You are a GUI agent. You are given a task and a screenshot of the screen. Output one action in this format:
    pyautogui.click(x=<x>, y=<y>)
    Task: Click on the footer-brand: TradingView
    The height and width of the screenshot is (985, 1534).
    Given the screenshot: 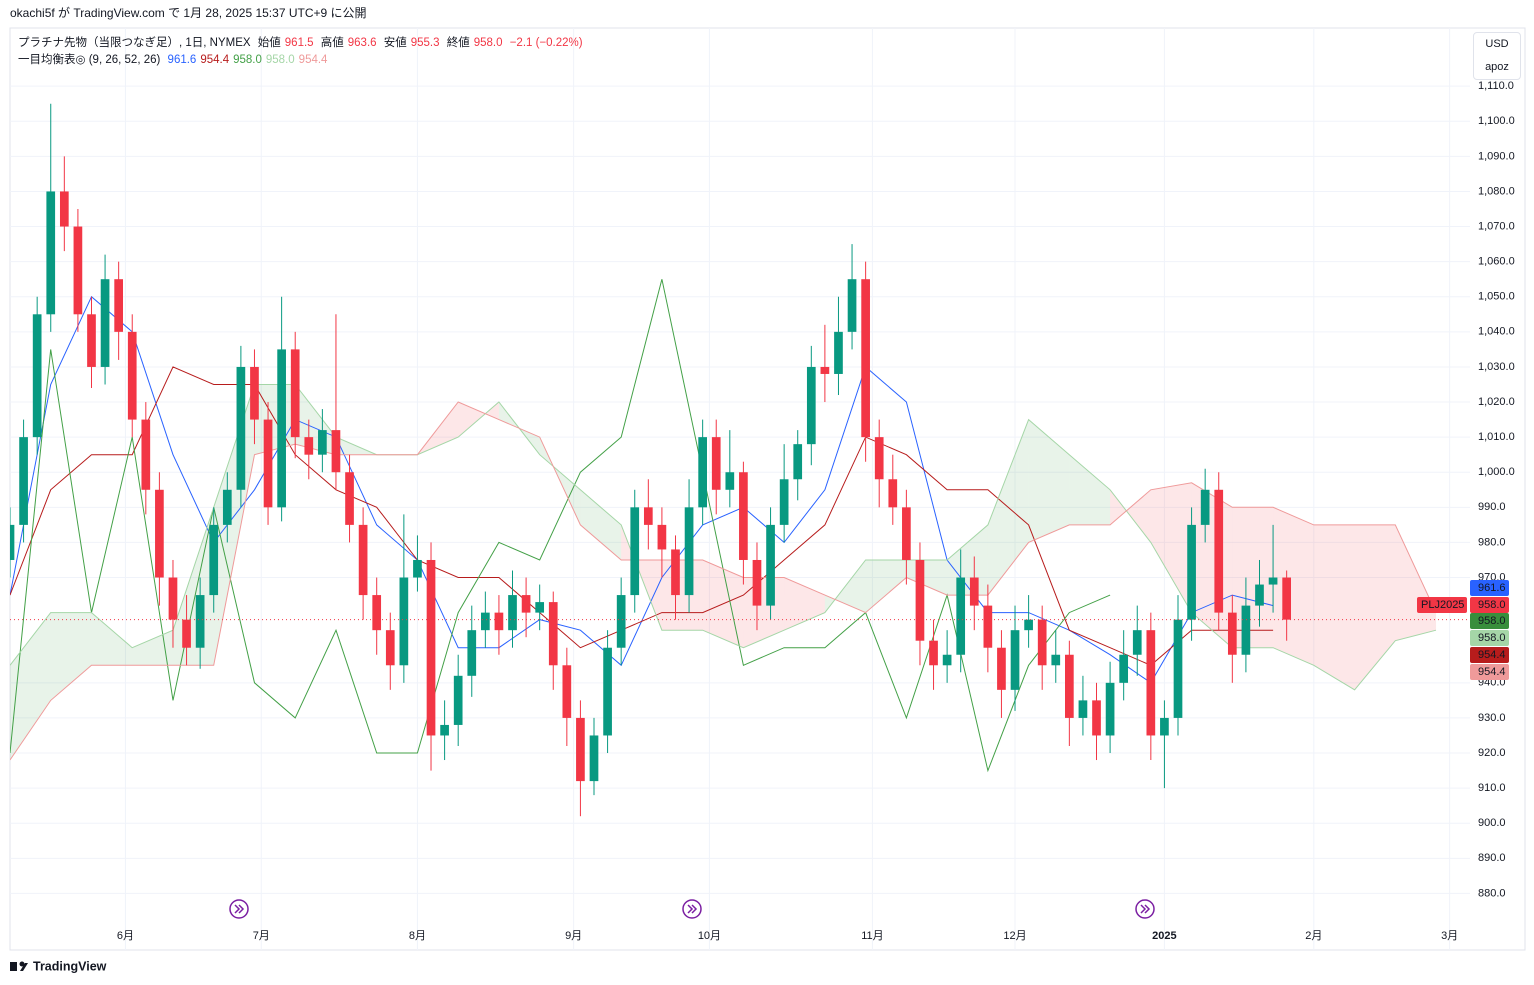 What is the action you would take?
    pyautogui.click(x=70, y=966)
    